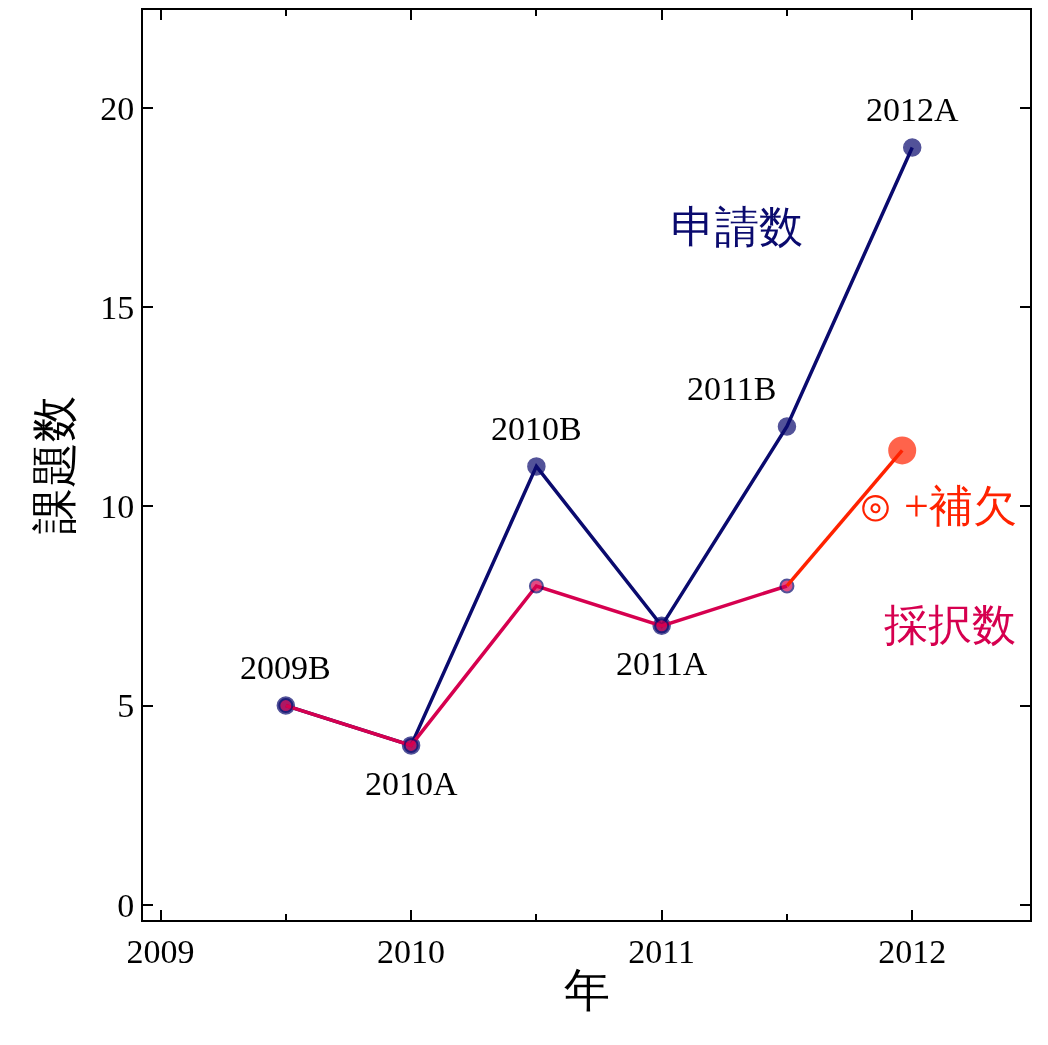  Describe the element at coordinates (536, 428) in the screenshot. I see `annotation: 2010B` at that location.